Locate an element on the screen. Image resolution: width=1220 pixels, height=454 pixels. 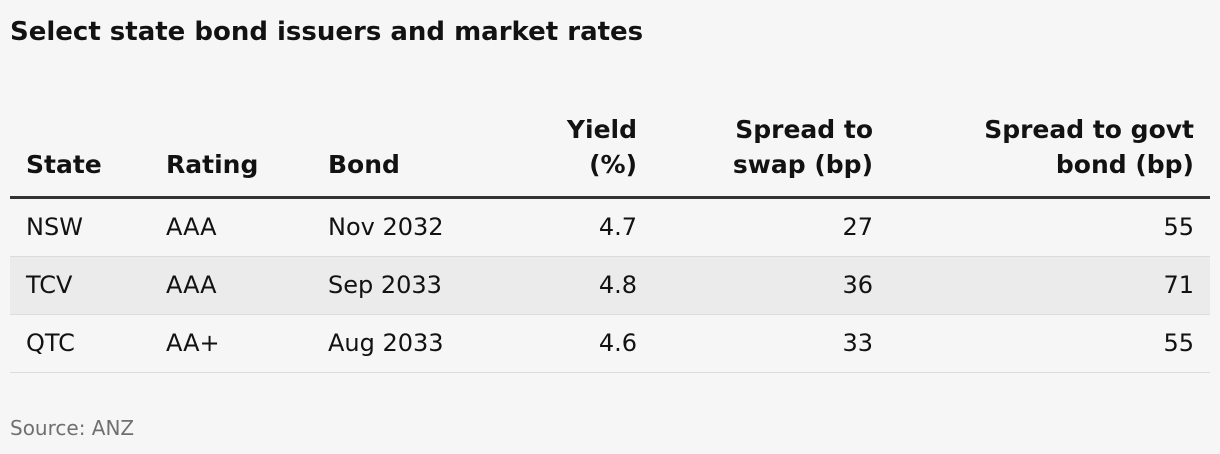
header-swap-line2: swap (bp) is located at coordinates (802, 164).